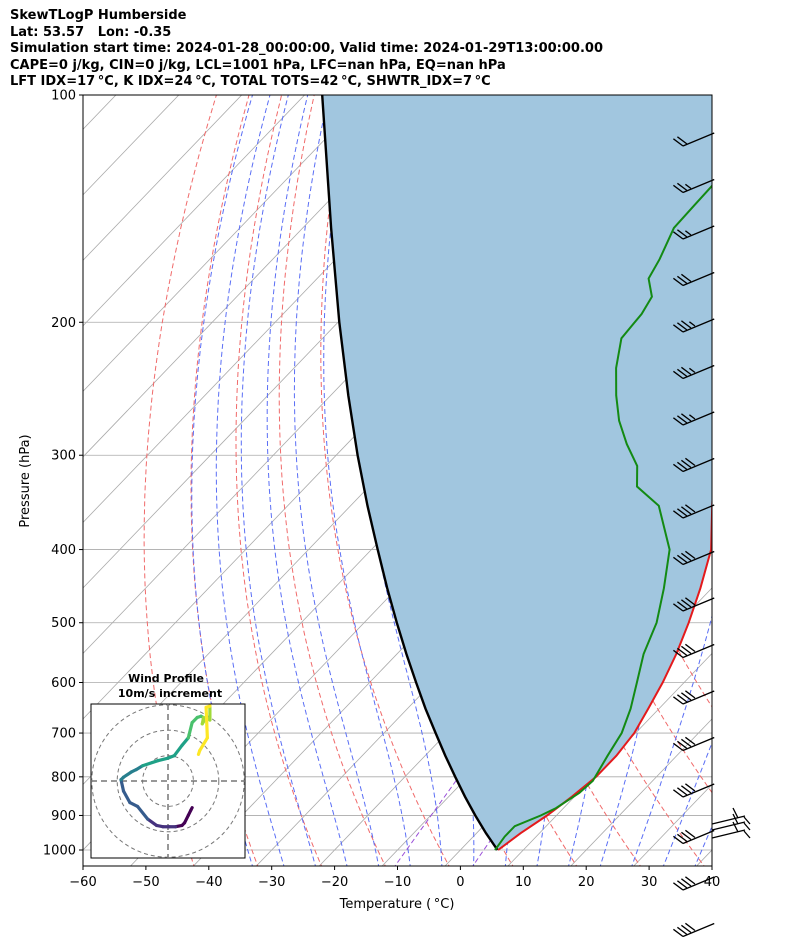 This screenshot has width=794, height=937. What do you see at coordinates (166, 678) in the screenshot?
I see `hodograph-title: Wind Profile` at bounding box center [166, 678].